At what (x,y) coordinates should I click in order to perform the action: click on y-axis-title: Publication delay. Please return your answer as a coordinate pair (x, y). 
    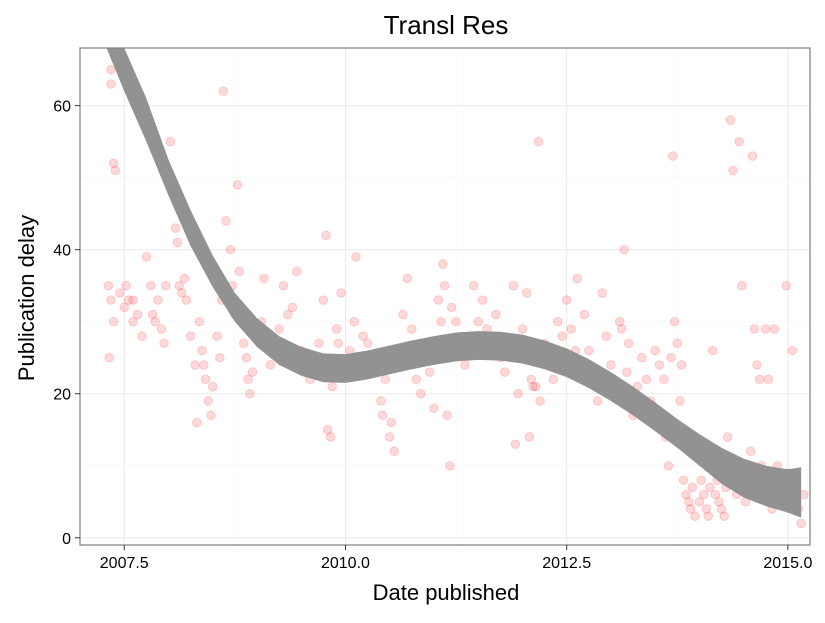
    Looking at the image, I should click on (26, 298).